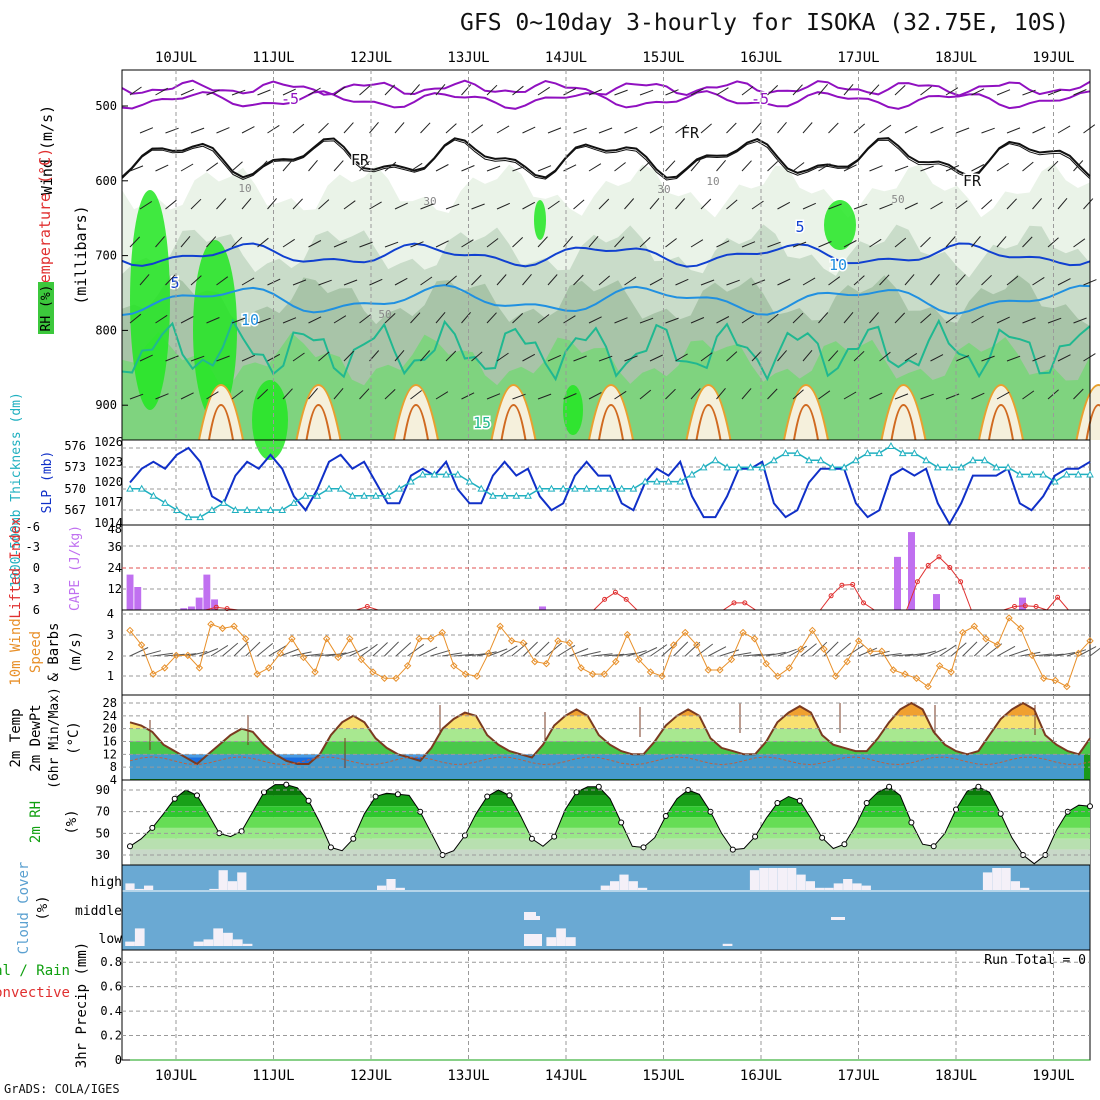 The width and height of the screenshot is (1100, 1100). What do you see at coordinates (761, 1076) in the screenshot?
I see `date-label-bottom: 16JUL` at bounding box center [761, 1076].